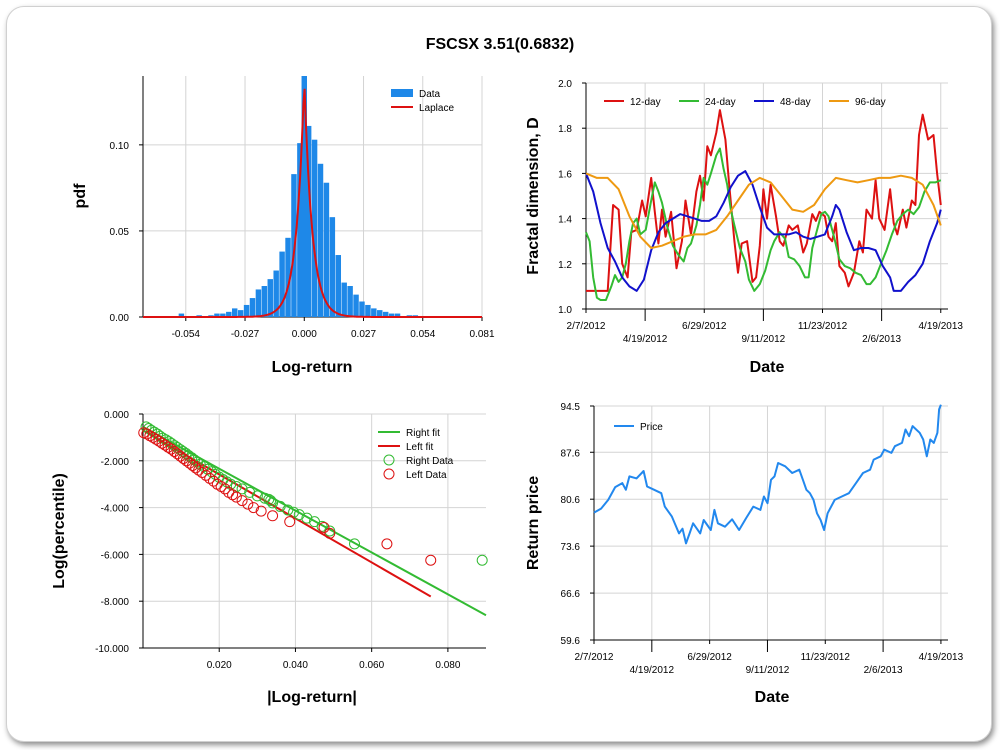 The image size is (1000, 750). Describe the element at coordinates (571, 594) in the screenshot. I see `price-ytick-label: 66.6` at that location.